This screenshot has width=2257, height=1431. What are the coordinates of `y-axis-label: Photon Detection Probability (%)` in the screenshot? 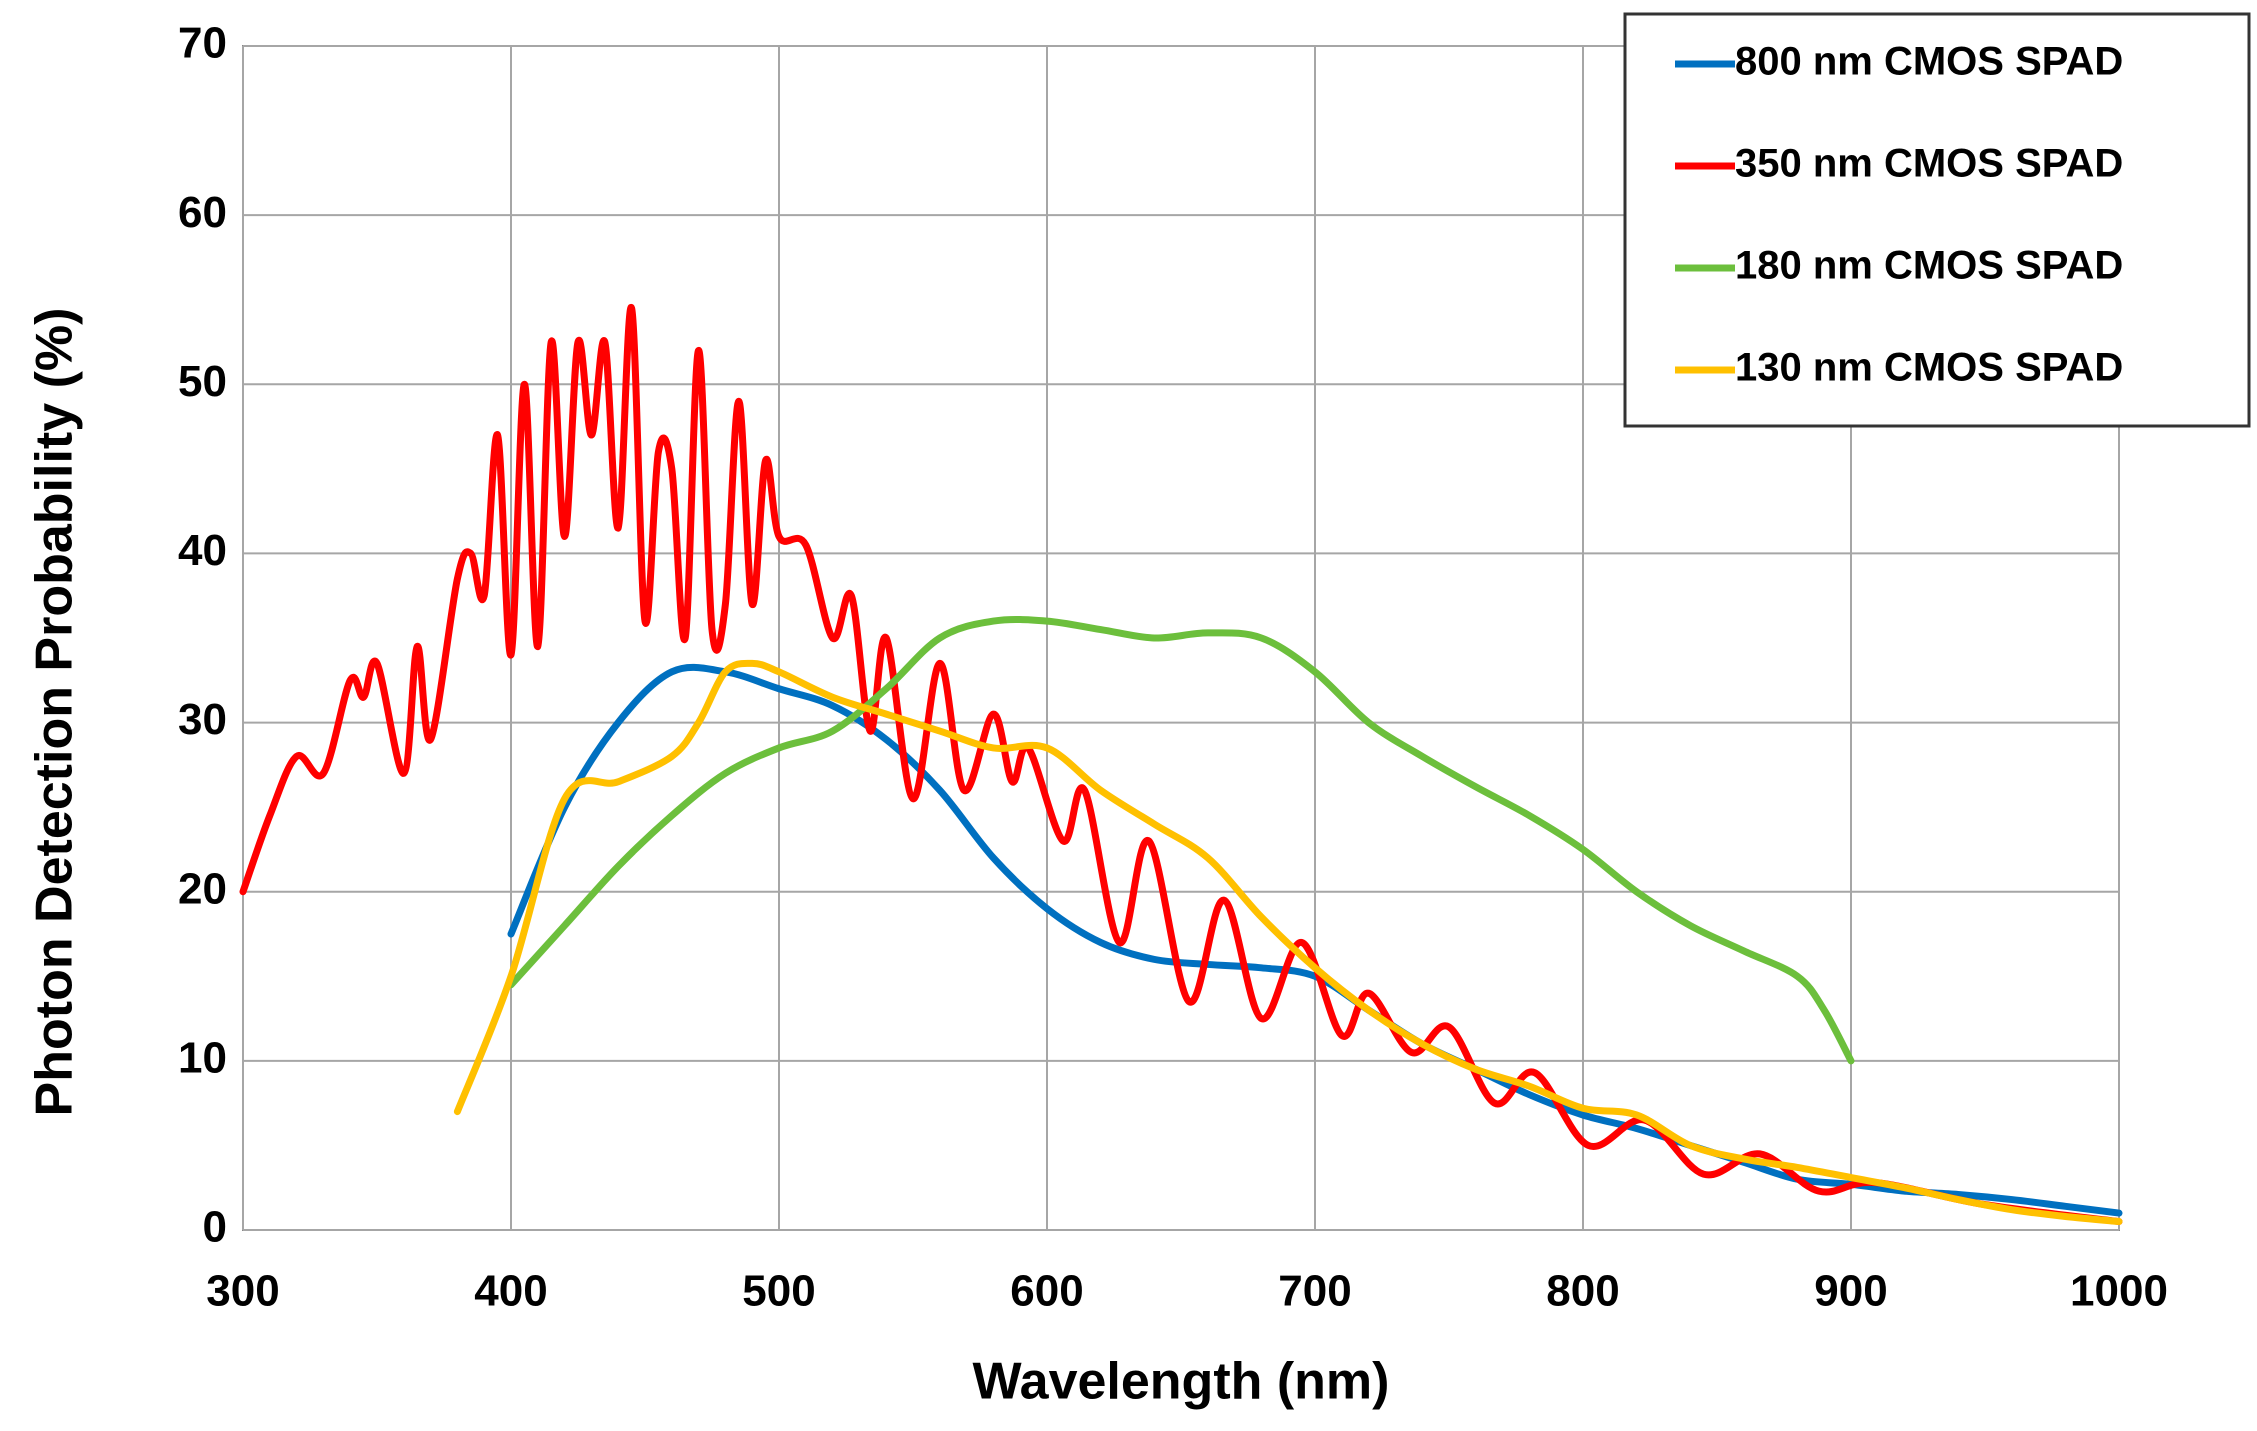 It's located at (55, 712).